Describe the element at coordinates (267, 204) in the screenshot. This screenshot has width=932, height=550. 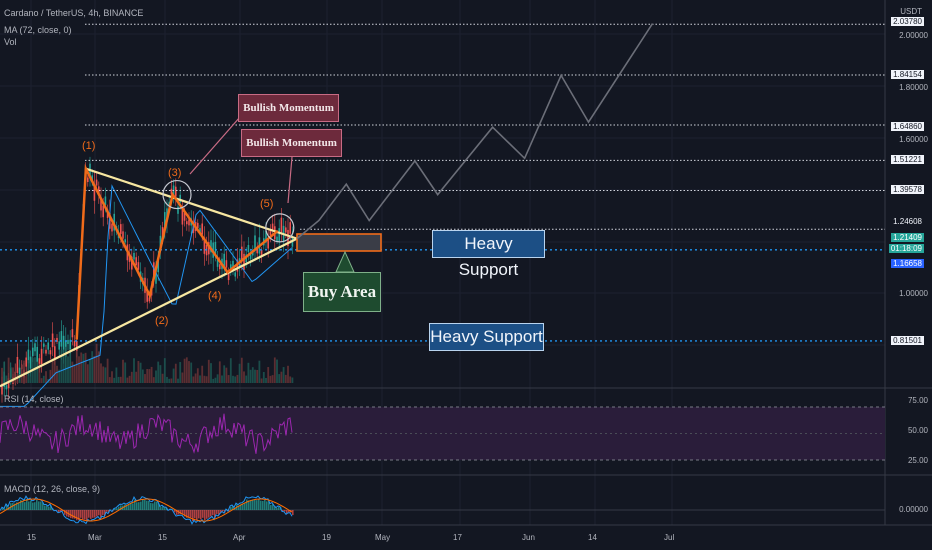
I see `wave-label-5: (5)` at that location.